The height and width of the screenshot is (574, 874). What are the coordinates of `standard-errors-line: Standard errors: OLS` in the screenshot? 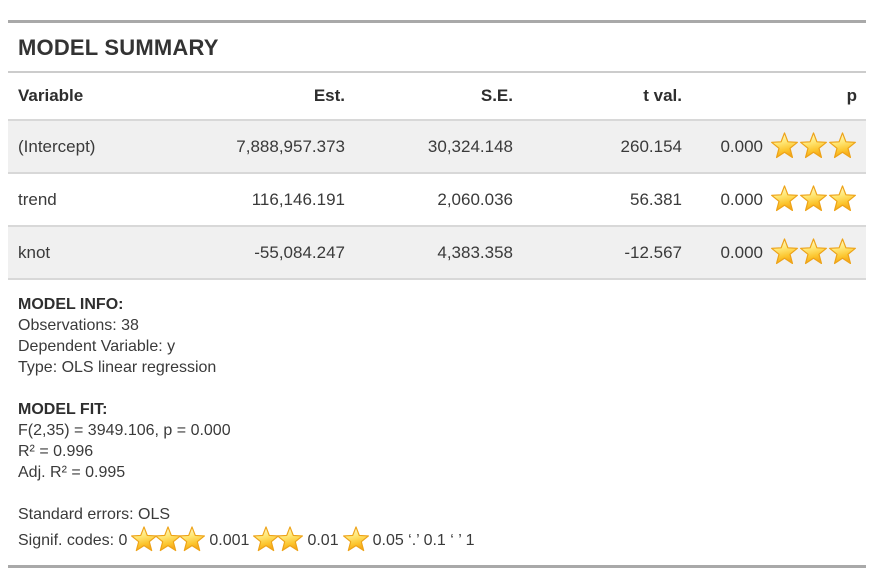 It's located at (94, 514).